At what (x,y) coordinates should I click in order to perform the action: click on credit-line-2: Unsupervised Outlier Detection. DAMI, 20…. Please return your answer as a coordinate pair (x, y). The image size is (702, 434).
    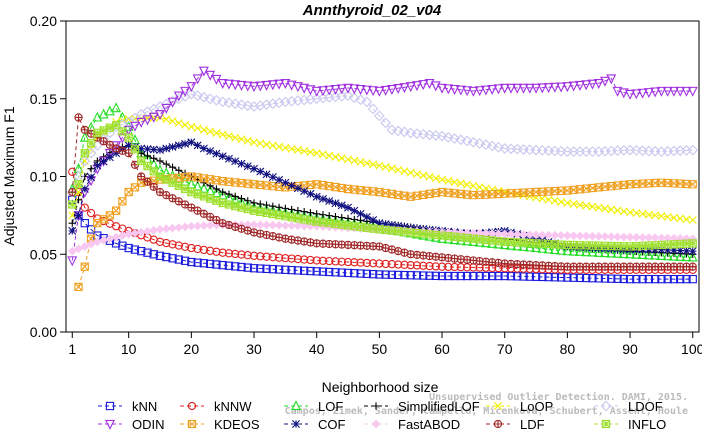
    Looking at the image, I should click on (558, 397).